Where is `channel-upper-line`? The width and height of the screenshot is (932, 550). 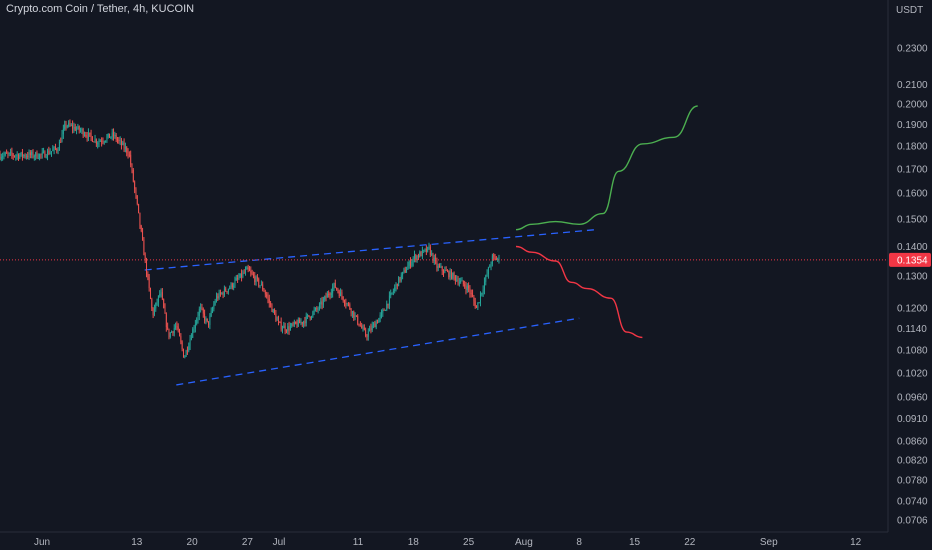 channel-upper-line is located at coordinates (370, 250).